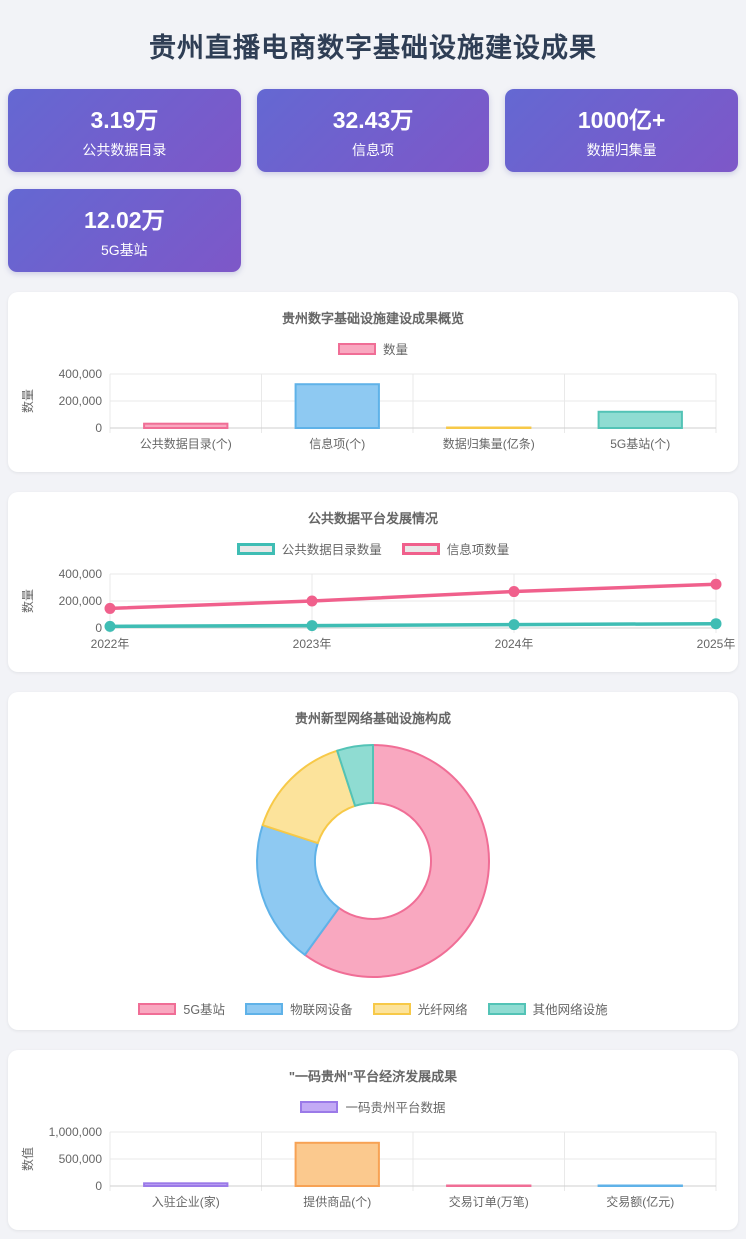 This screenshot has height=1239, width=746. Describe the element at coordinates (337, 406) in the screenshot. I see `bar-信息项(个)` at that location.